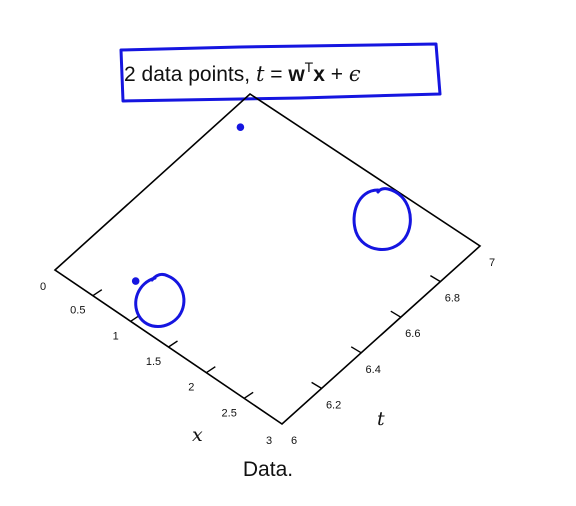  What do you see at coordinates (373, 370) in the screenshot?
I see `y-tick-label: 6.4` at bounding box center [373, 370].